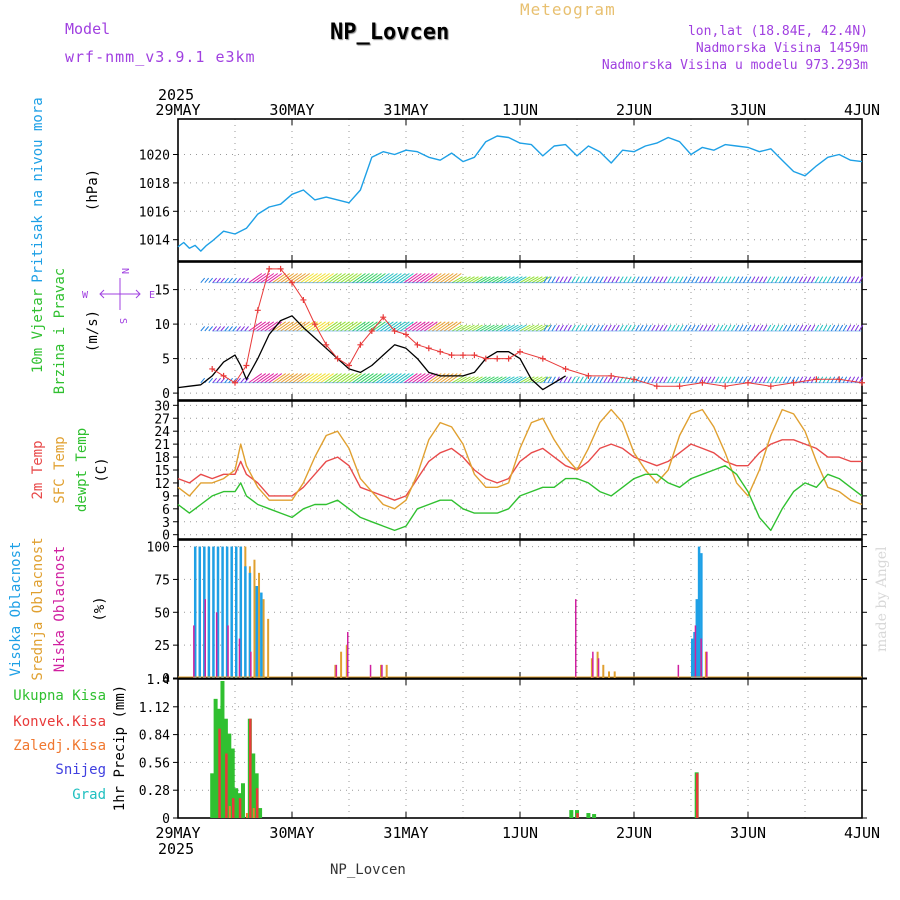 This screenshot has height=900, width=900. What do you see at coordinates (85, 295) in the screenshot?
I see `rose-w-label: W` at bounding box center [85, 295].